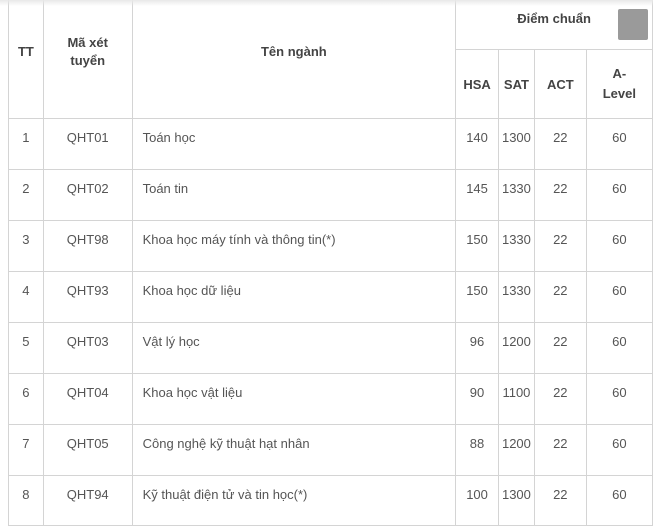  I want to click on cell-tt: 2, so click(26, 195).